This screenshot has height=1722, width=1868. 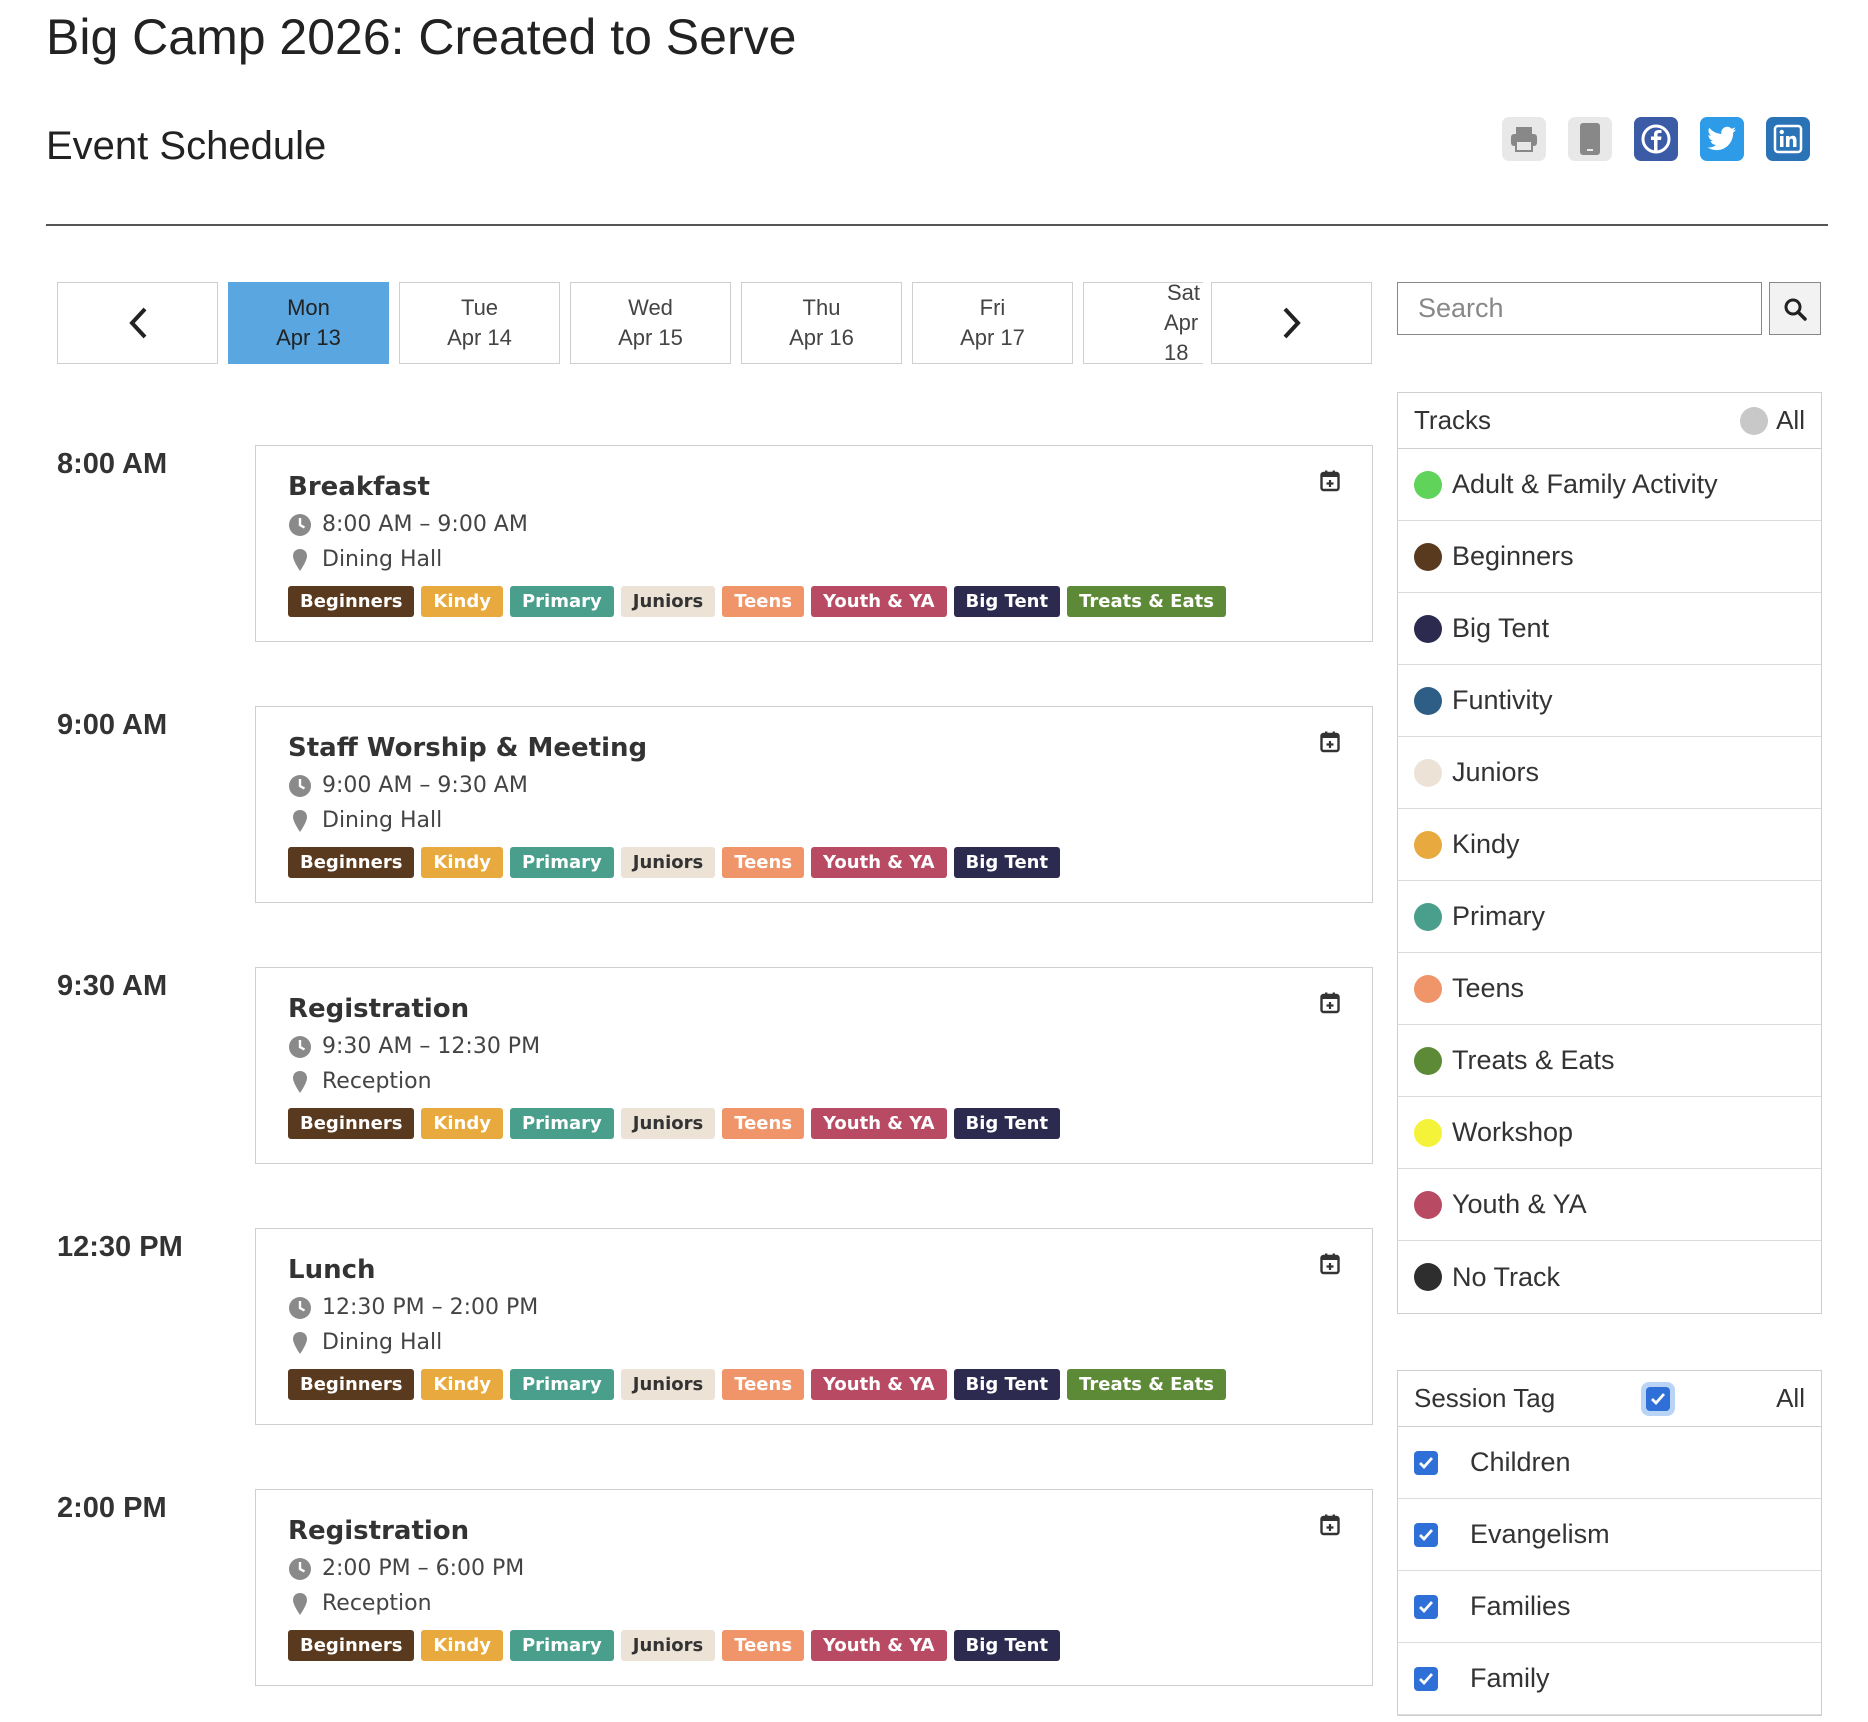 I want to click on print-icon, so click(x=1524, y=139).